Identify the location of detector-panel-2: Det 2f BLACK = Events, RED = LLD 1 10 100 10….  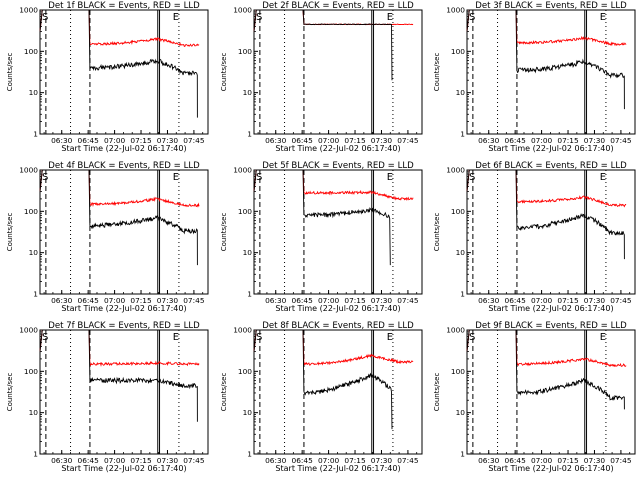
(321, 77).